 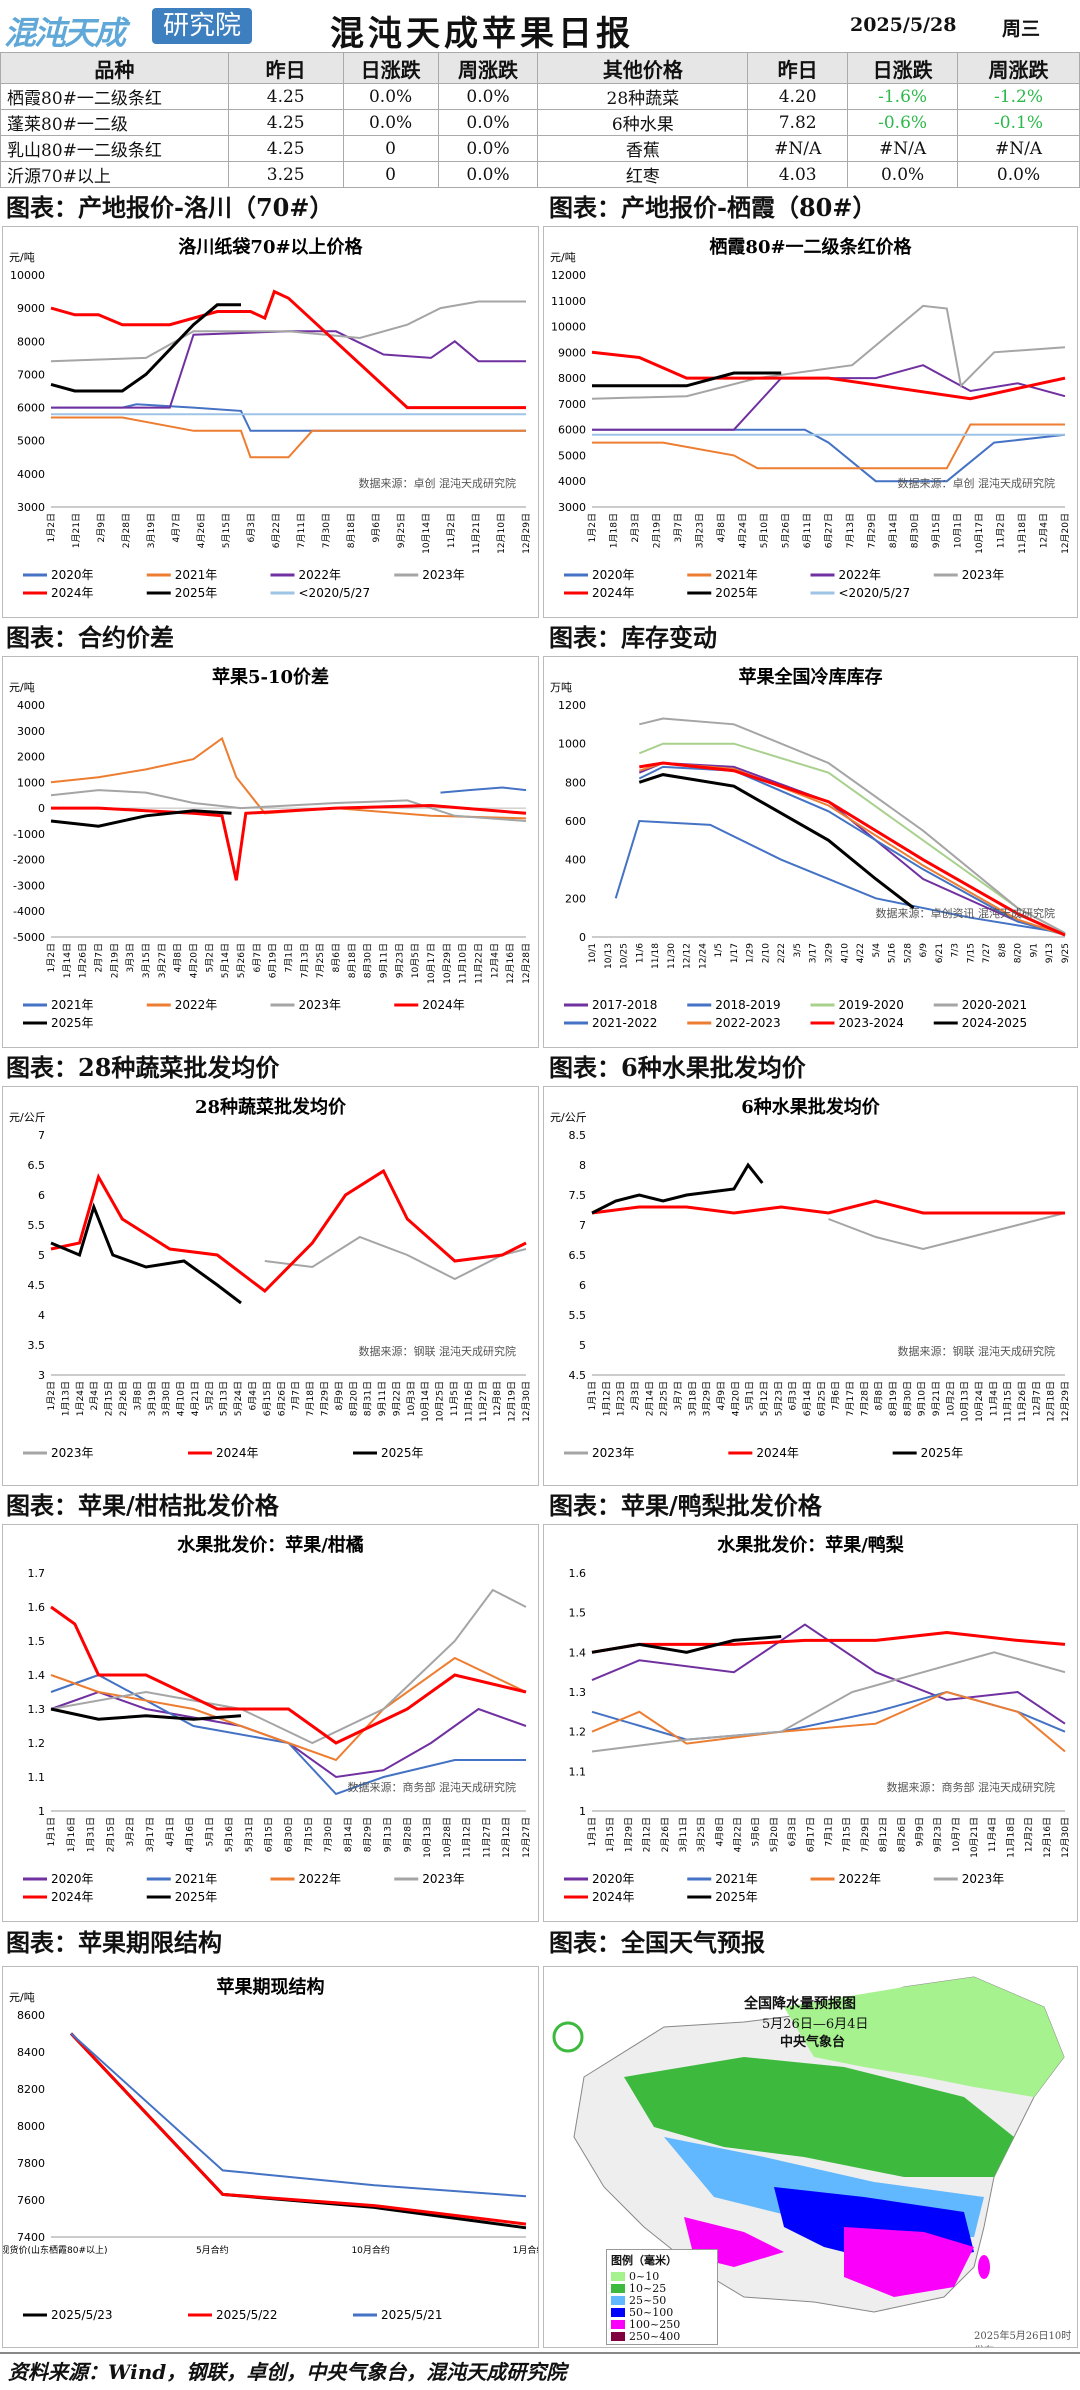 I want to click on x-tick-label: 5月13日, so click(x=224, y=1398).